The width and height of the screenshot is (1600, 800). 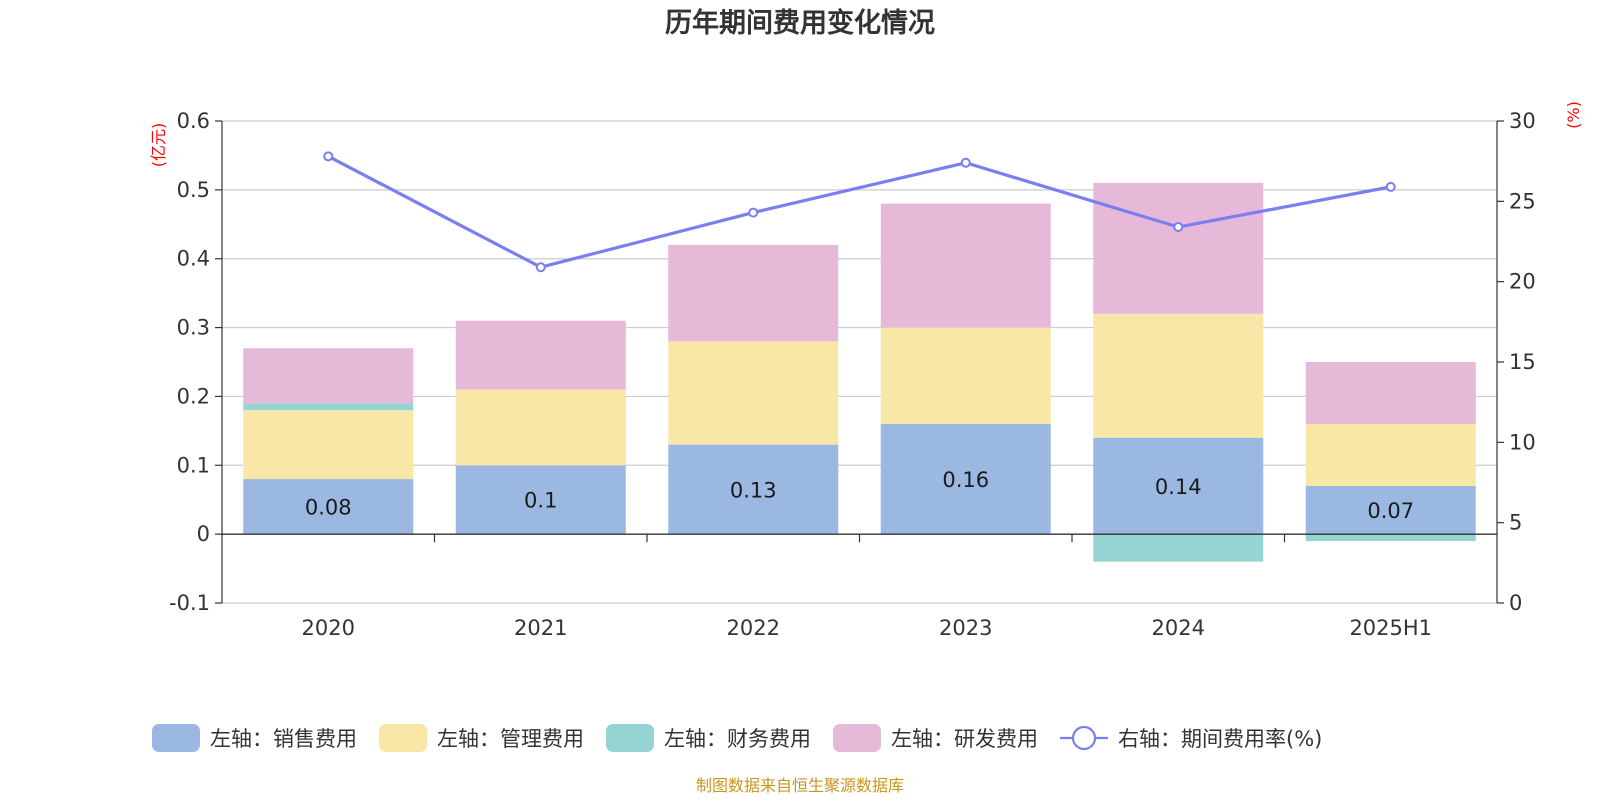 What do you see at coordinates (1084, 738) in the screenshot?
I see `legend-marker` at bounding box center [1084, 738].